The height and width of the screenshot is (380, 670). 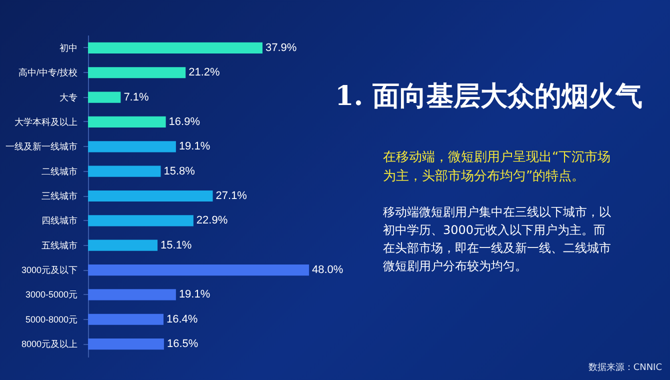 I want to click on source-note: 数据来源：CNNIC, so click(x=625, y=368).